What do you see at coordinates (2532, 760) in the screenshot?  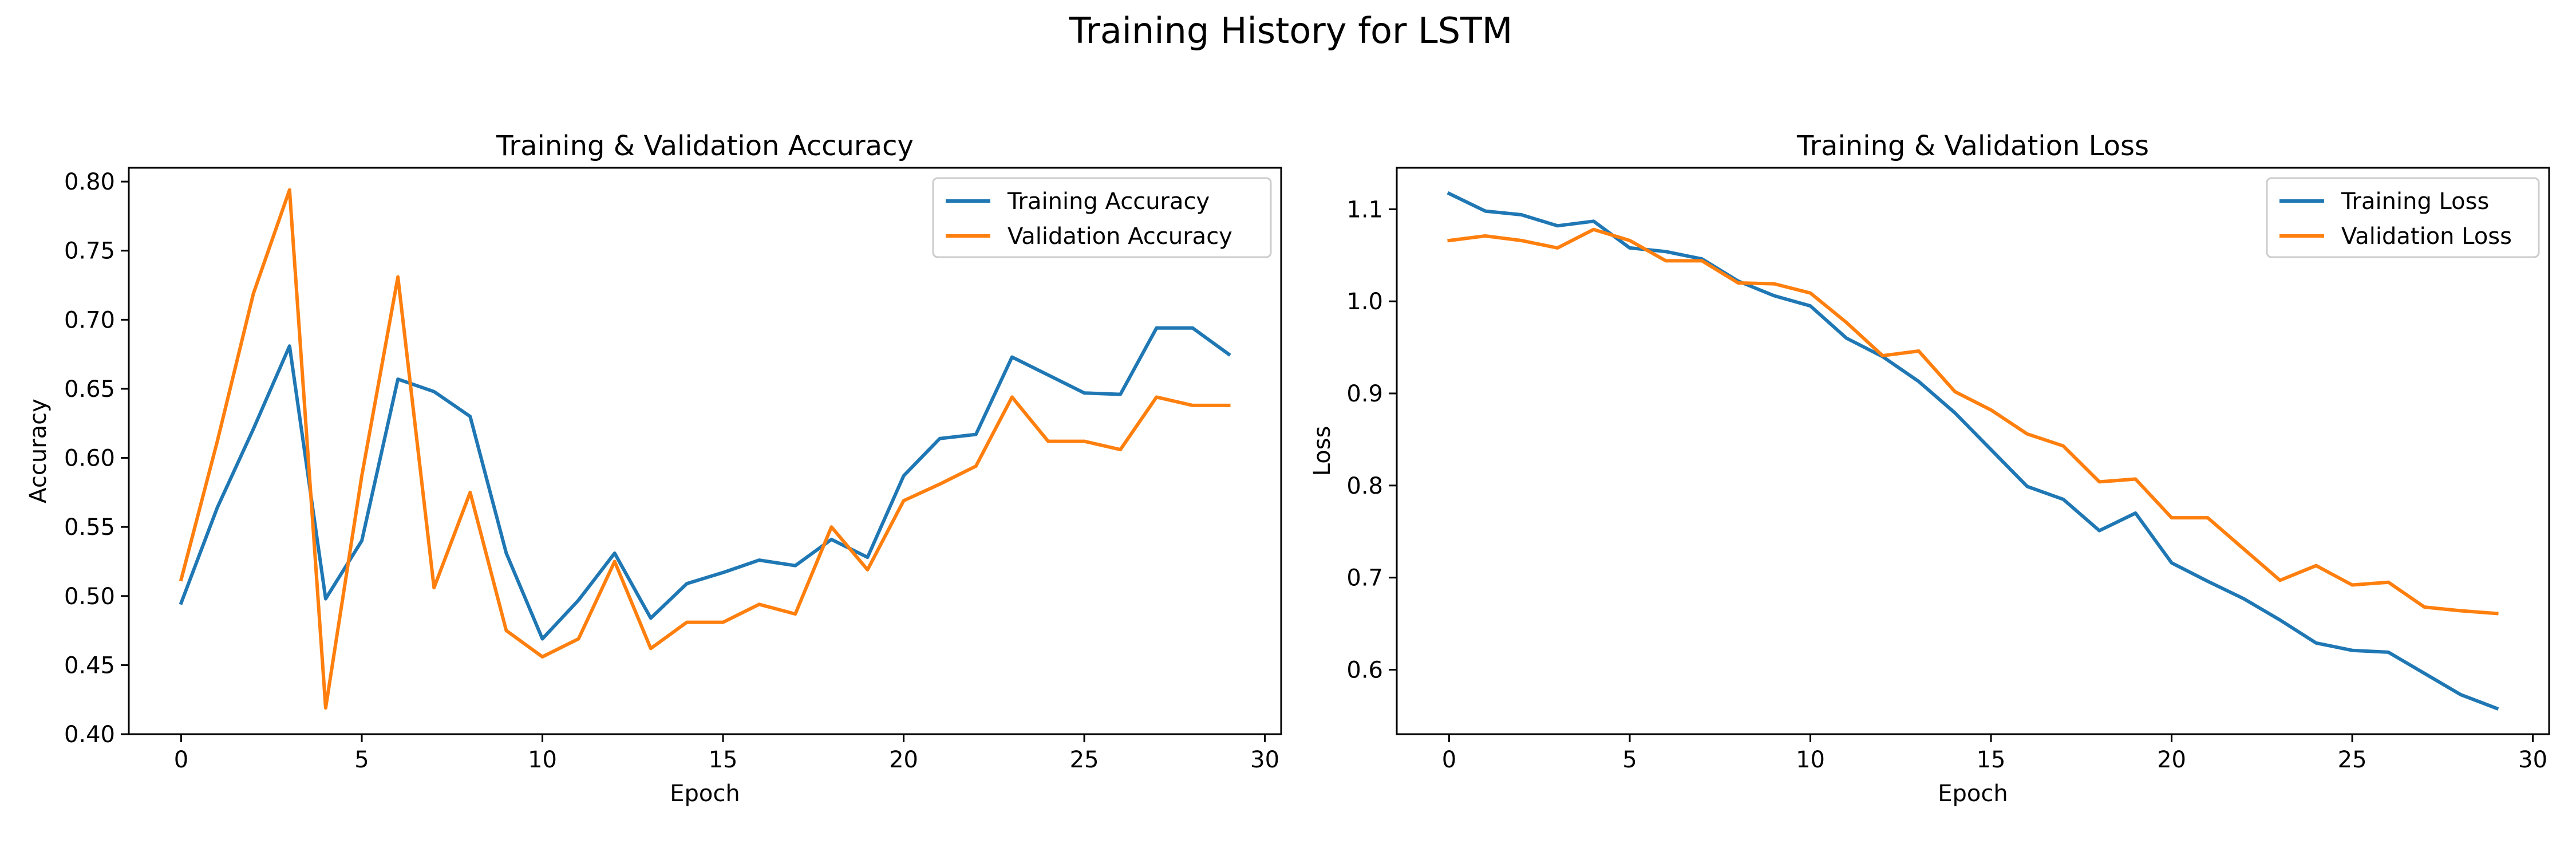 I see `loss-x-tick-label: 30` at bounding box center [2532, 760].